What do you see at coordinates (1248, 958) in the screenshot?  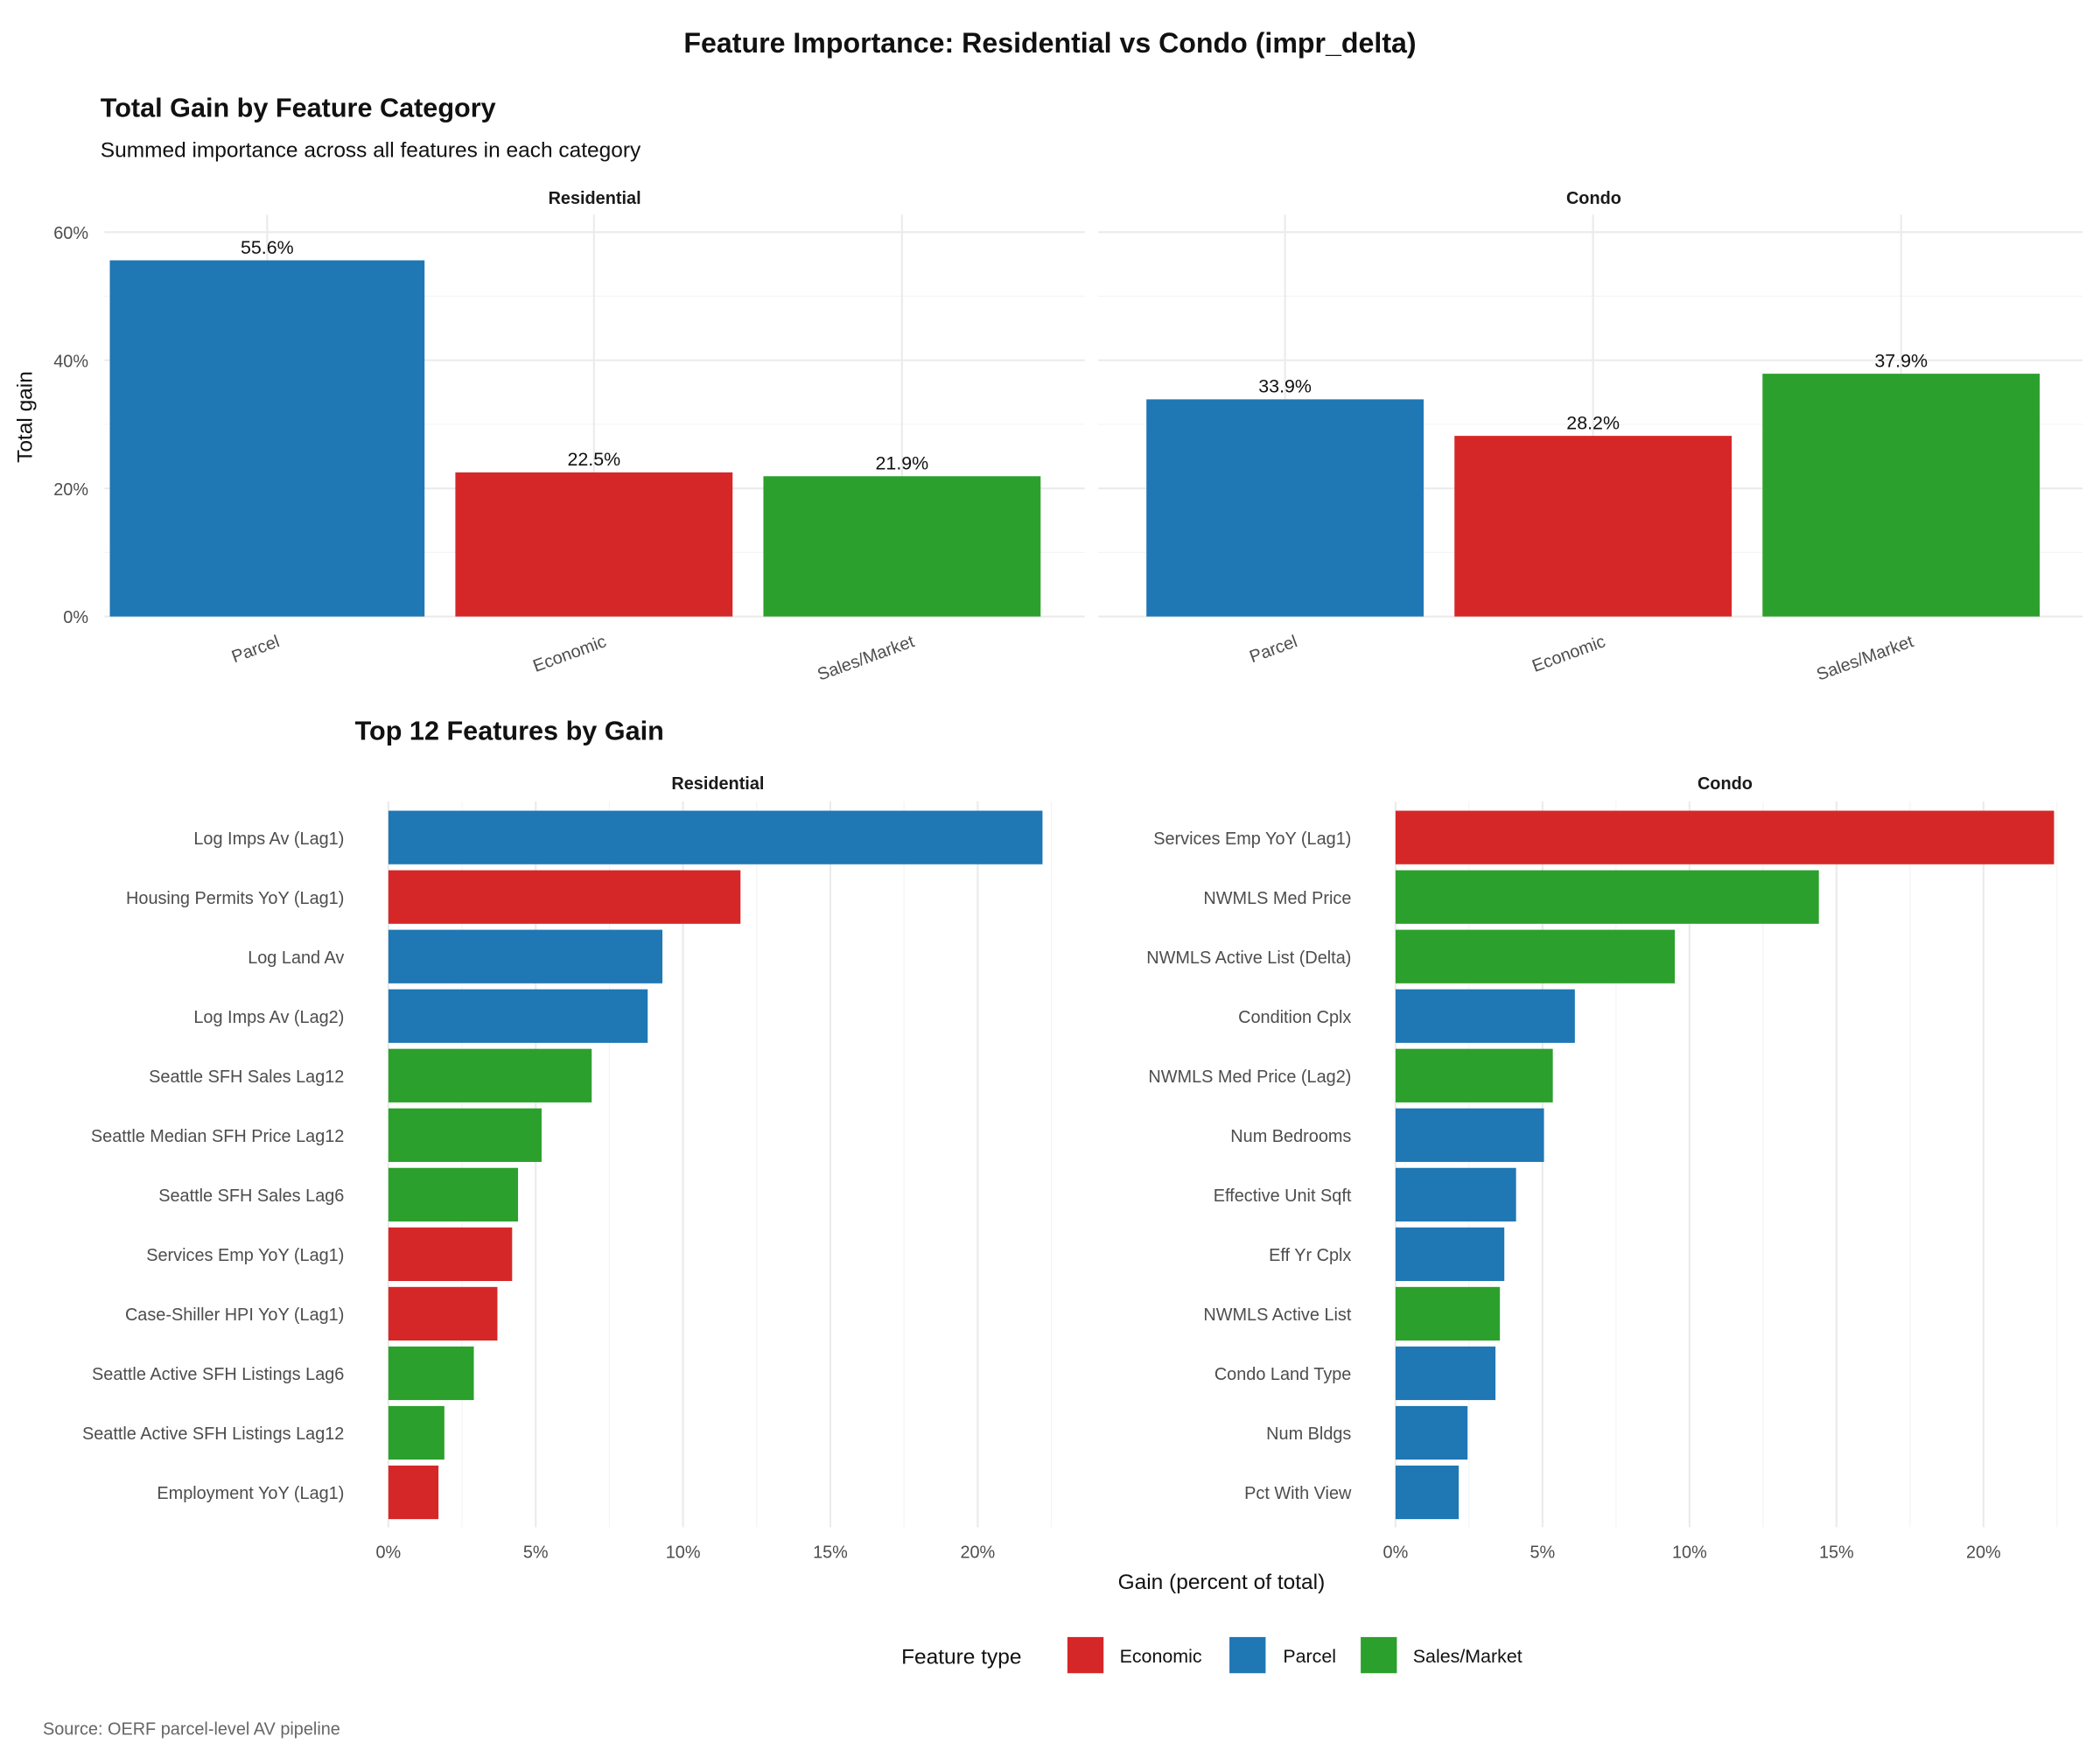 I see `y-tick-label: NWMLS Active List (Delta)` at bounding box center [1248, 958].